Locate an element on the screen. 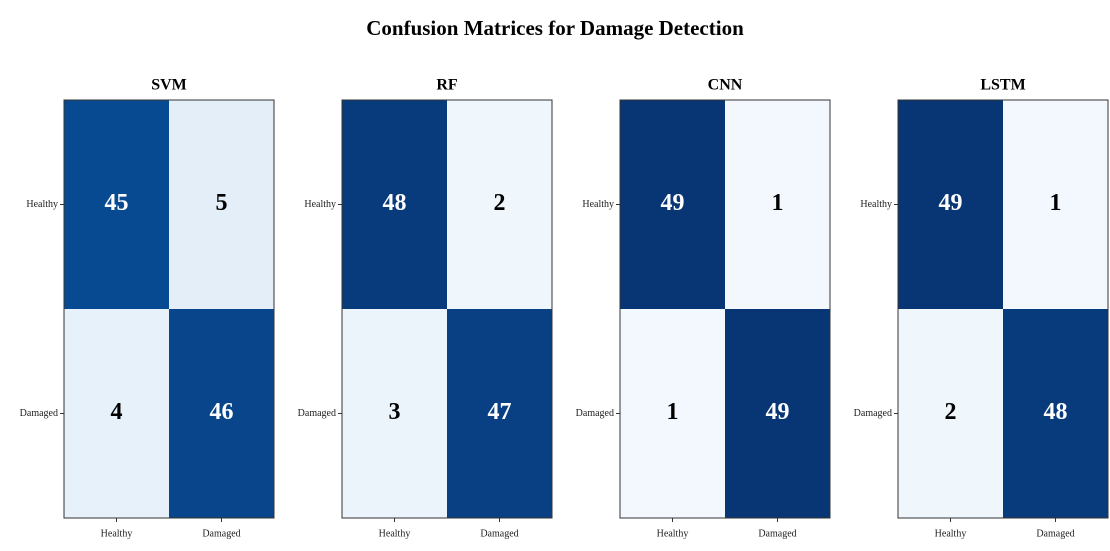 This screenshot has height=551, width=1110. subplot-title: LSTM is located at coordinates (1002, 85).